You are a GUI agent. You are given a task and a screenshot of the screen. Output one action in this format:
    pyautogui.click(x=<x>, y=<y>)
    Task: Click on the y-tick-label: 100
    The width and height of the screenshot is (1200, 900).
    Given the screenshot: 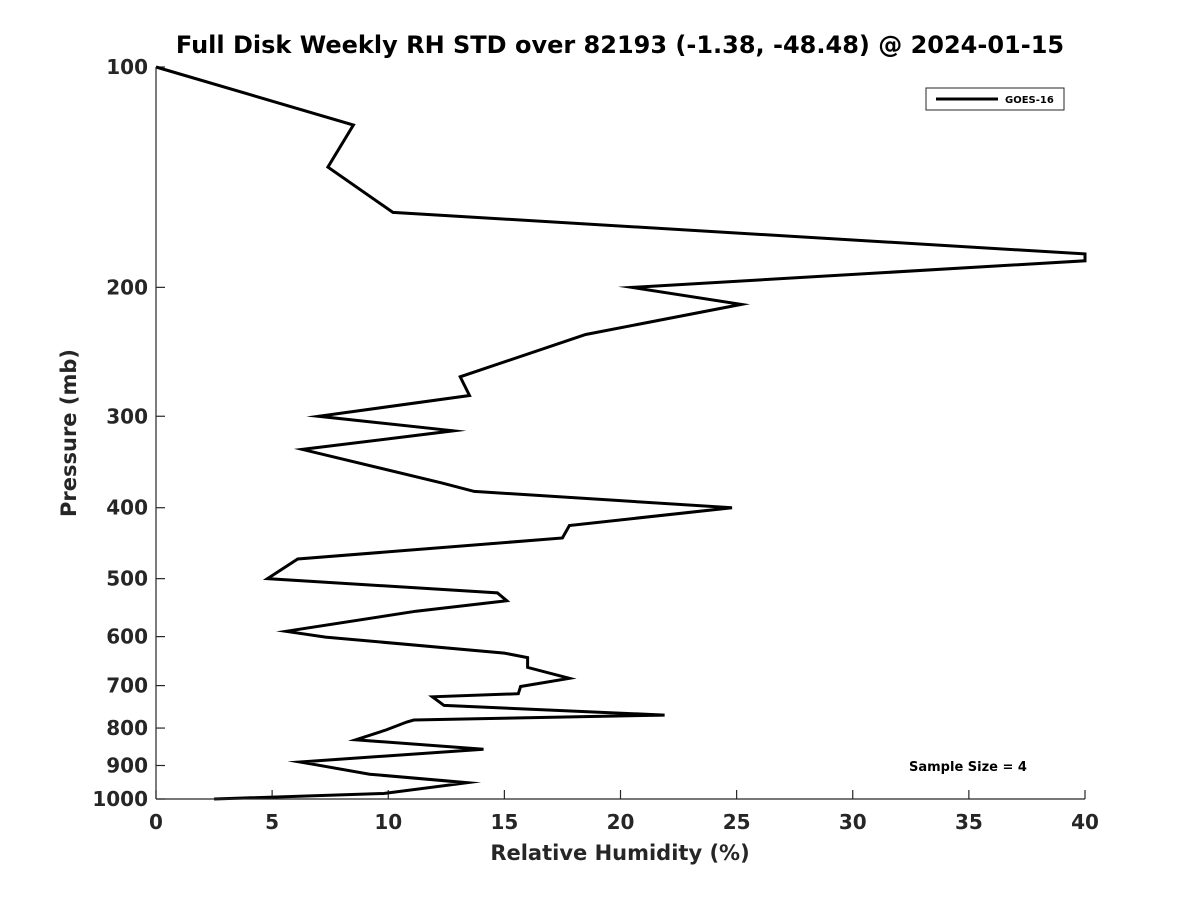 What is the action you would take?
    pyautogui.click(x=127, y=67)
    